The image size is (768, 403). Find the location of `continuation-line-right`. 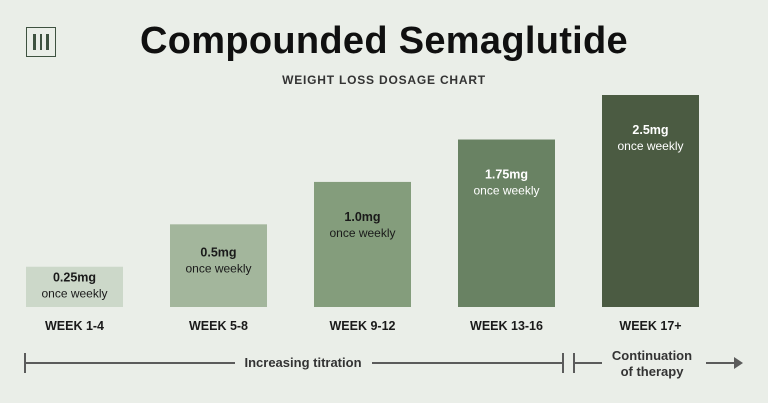

continuation-line-right is located at coordinates (721, 363).